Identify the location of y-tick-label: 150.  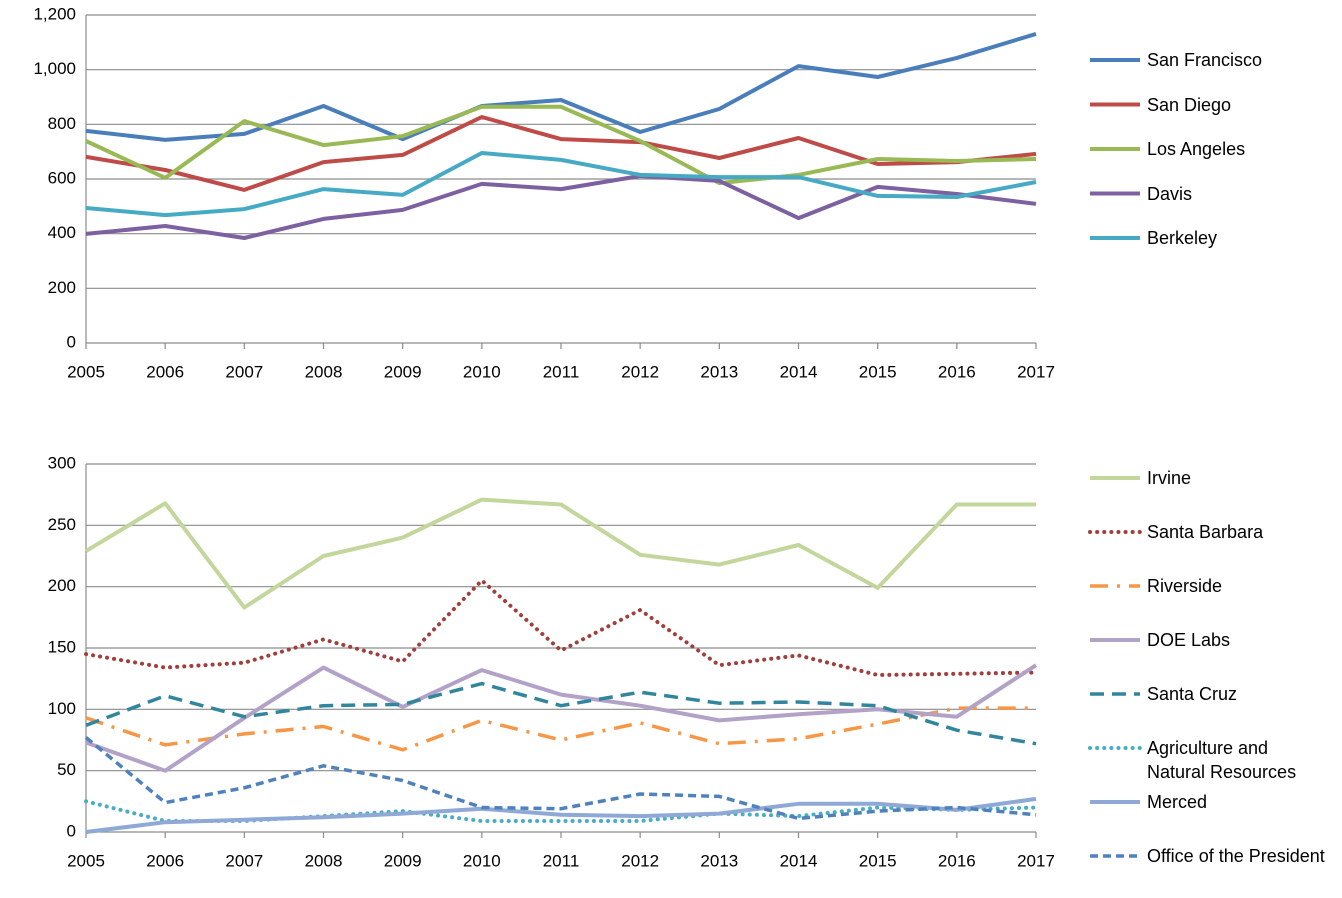
(62, 646).